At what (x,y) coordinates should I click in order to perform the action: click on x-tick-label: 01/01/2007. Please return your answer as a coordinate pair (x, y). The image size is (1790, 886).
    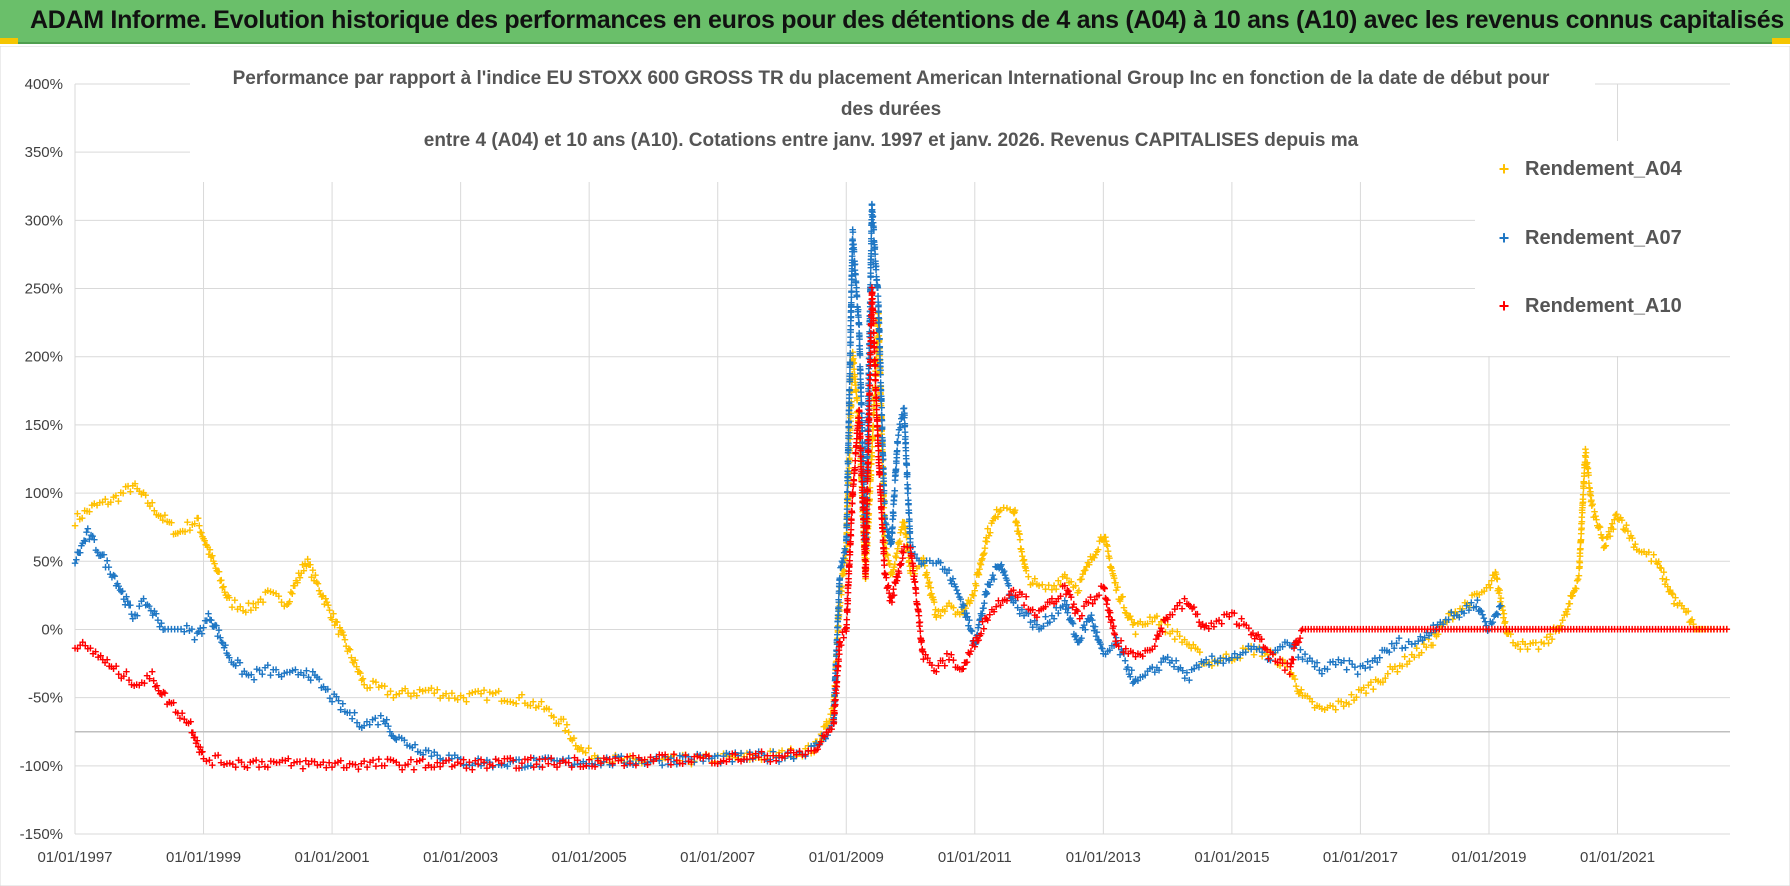
    Looking at the image, I should click on (717, 857).